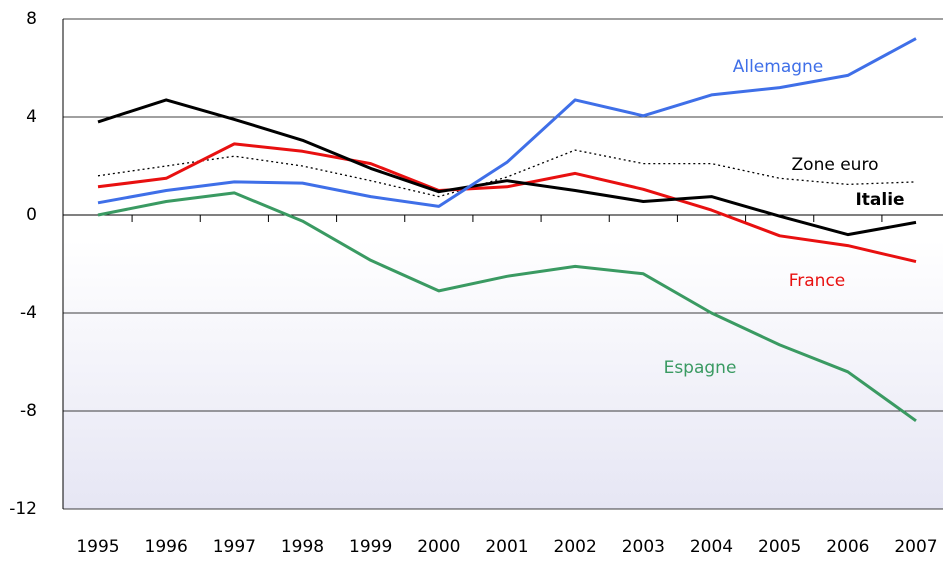 This screenshot has width=943, height=561. What do you see at coordinates (234, 547) in the screenshot?
I see `x-tick-label: 1997` at bounding box center [234, 547].